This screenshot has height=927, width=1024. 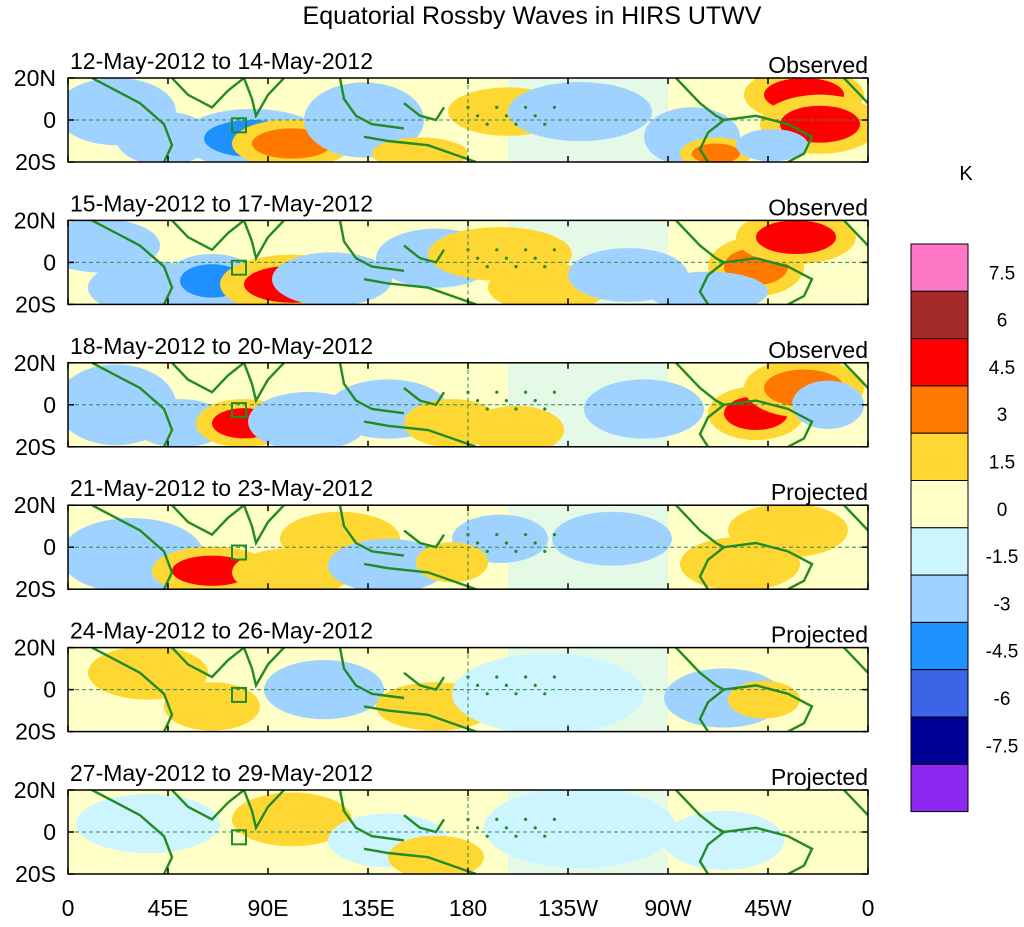 I want to click on field, so click(x=468, y=547).